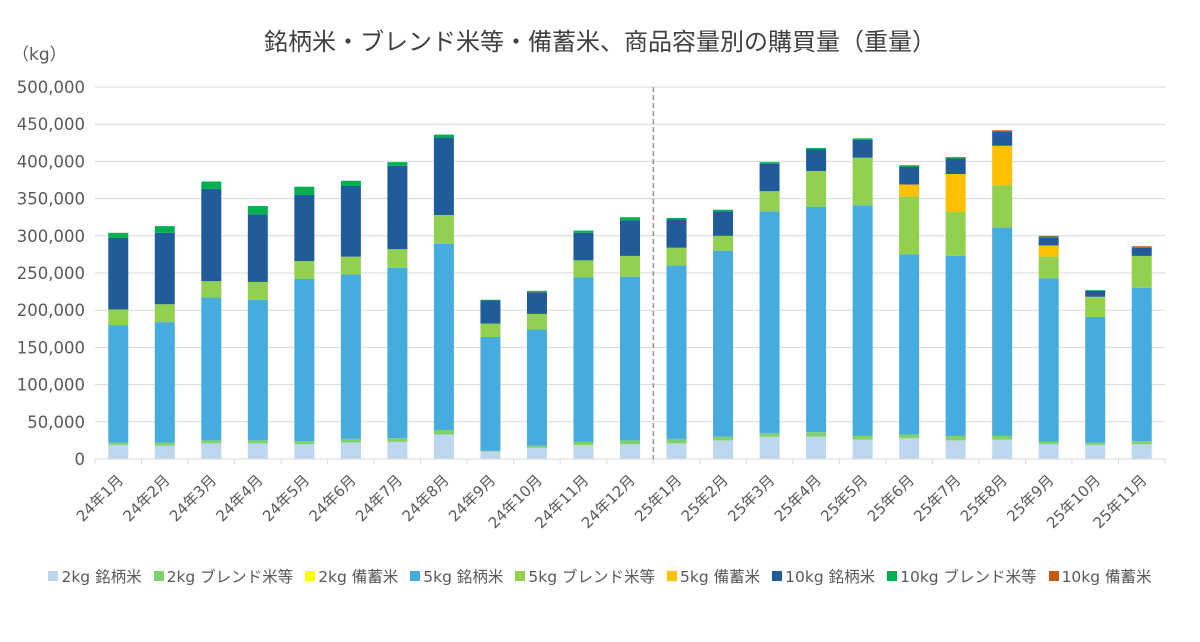  What do you see at coordinates (51, 124) in the screenshot?
I see `y-tick-label: 450,000` at bounding box center [51, 124].